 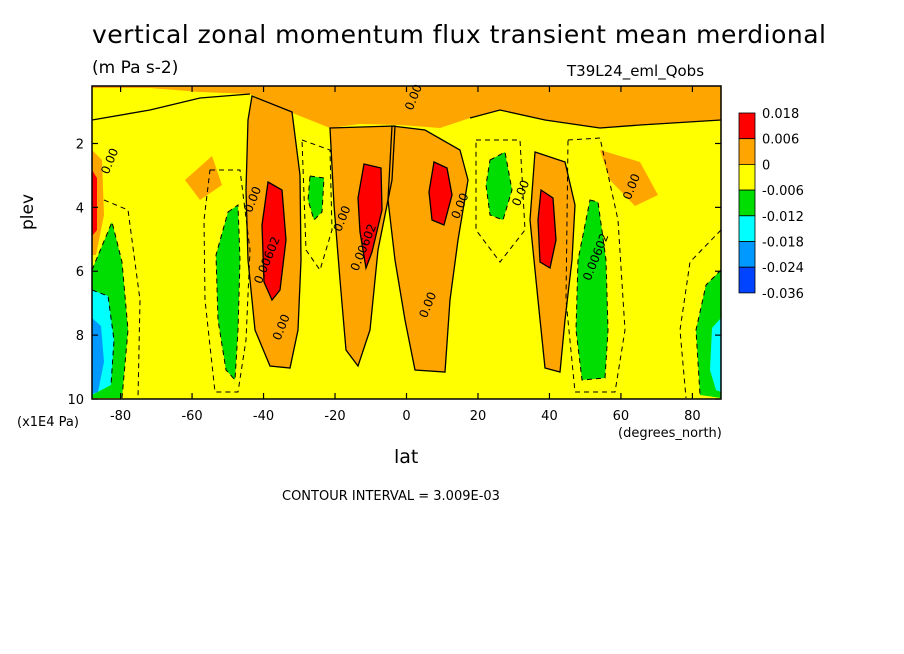 I want to click on y-tick-label: 6, so click(x=80, y=272).